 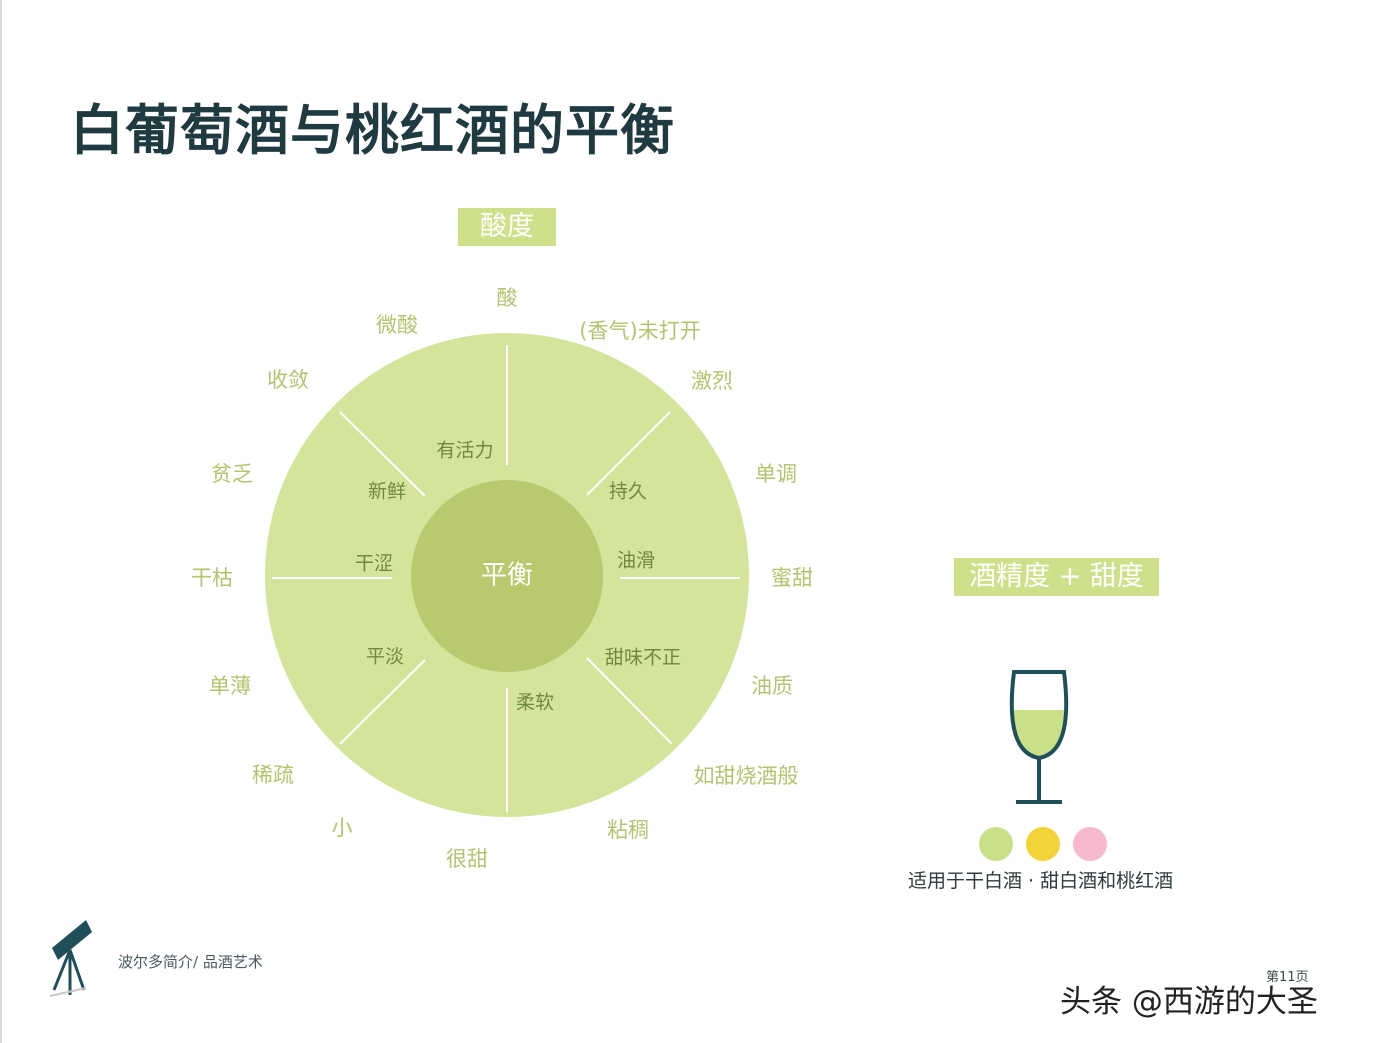 What do you see at coordinates (712, 381) in the screenshot?
I see `outer-label-jilie: 激烈` at bounding box center [712, 381].